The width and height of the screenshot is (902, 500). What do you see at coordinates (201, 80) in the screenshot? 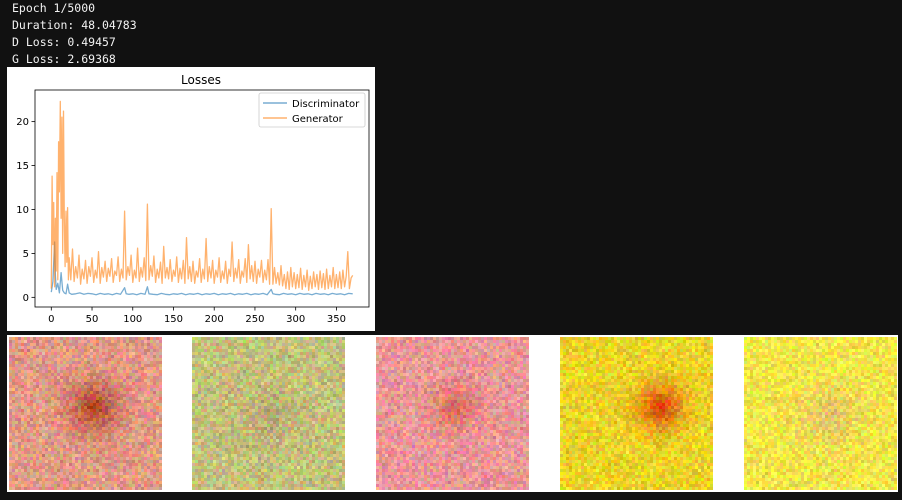
I see `chart-title: Losses` at bounding box center [201, 80].